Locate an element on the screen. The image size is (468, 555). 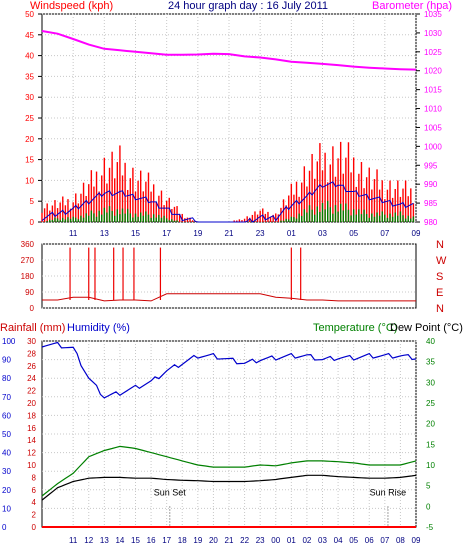
chart-title: 24 hour graph day : 16 July 2011 is located at coordinates (248, 6).